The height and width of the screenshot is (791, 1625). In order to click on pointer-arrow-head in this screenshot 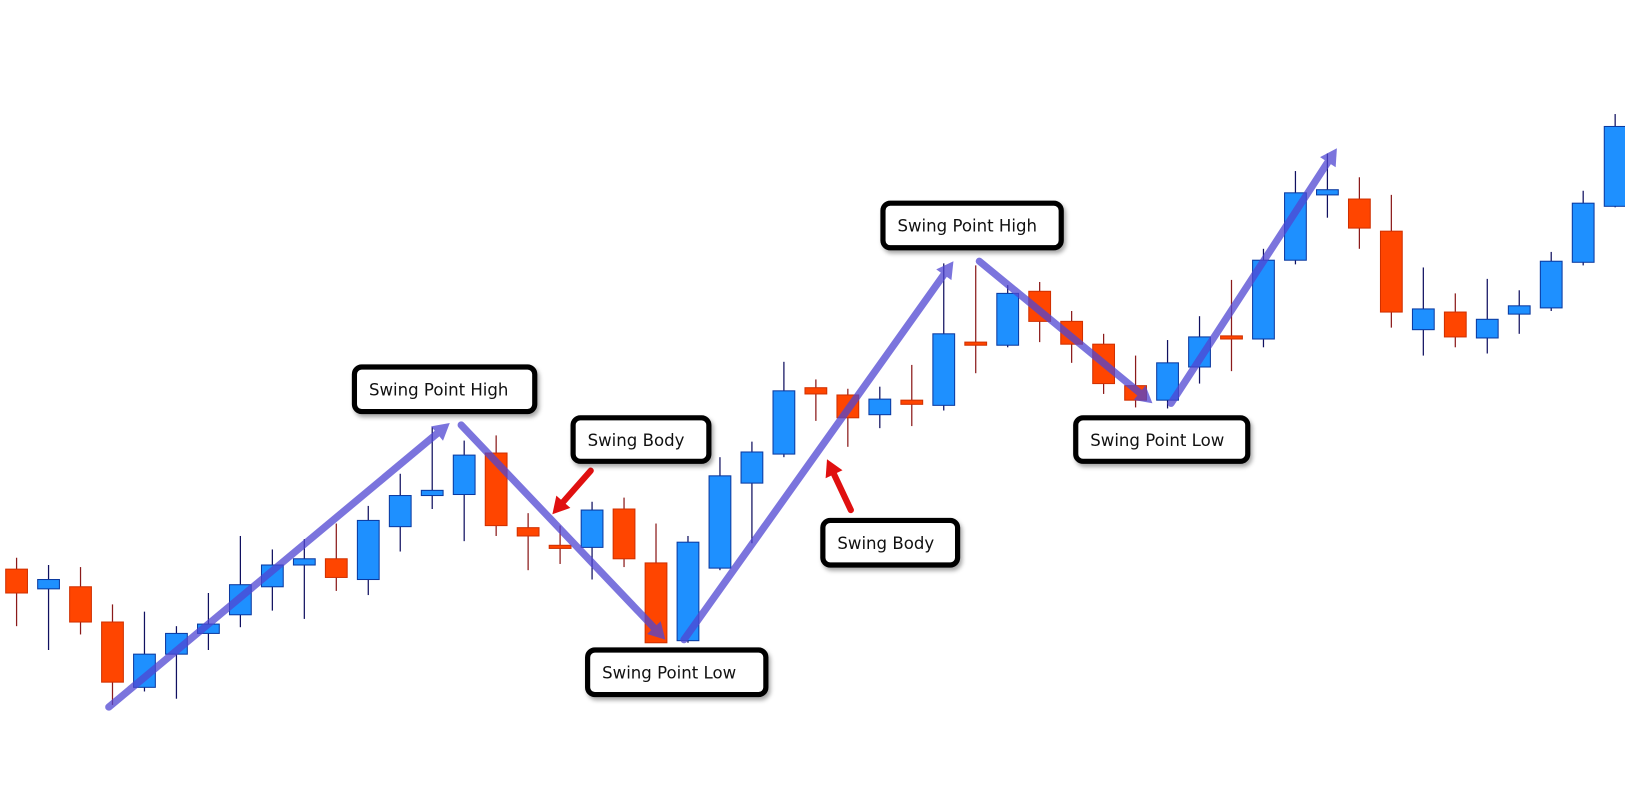, I will do `click(834, 469)`.